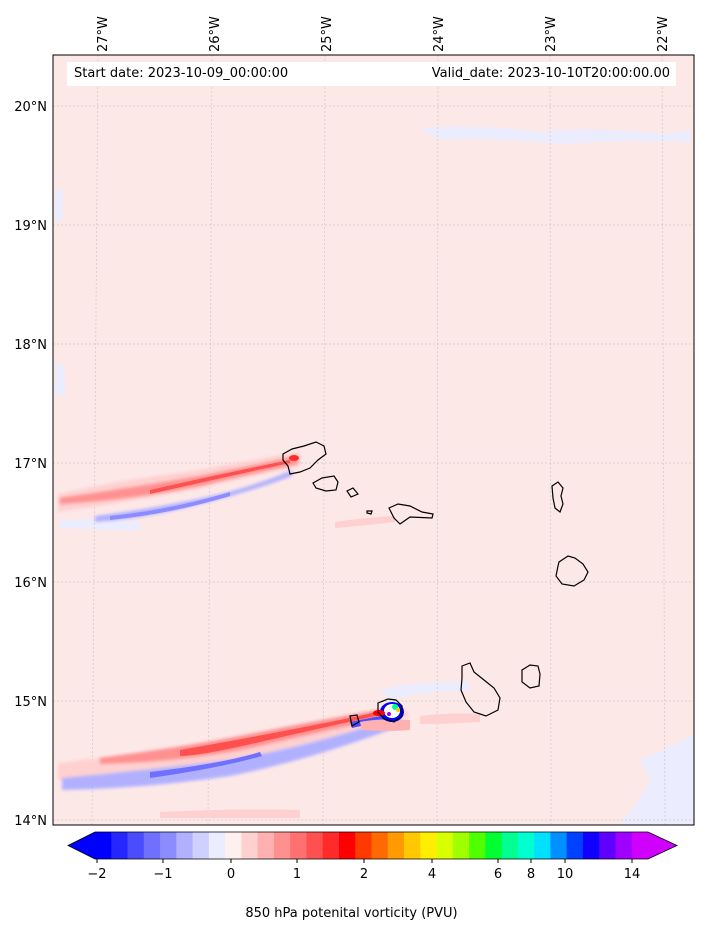  Describe the element at coordinates (632, 874) in the screenshot. I see `colorbar-tick-label: 14` at that location.